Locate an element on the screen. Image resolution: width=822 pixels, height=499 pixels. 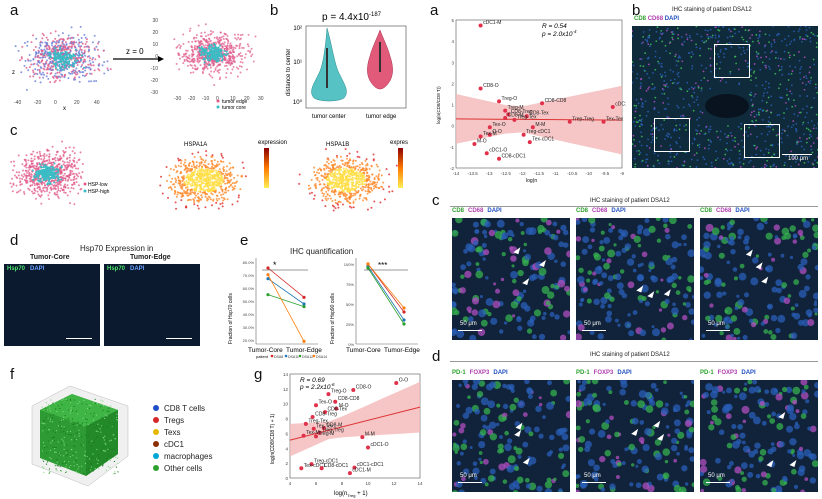
panel-label-g: g is located at coordinates (258, 374).